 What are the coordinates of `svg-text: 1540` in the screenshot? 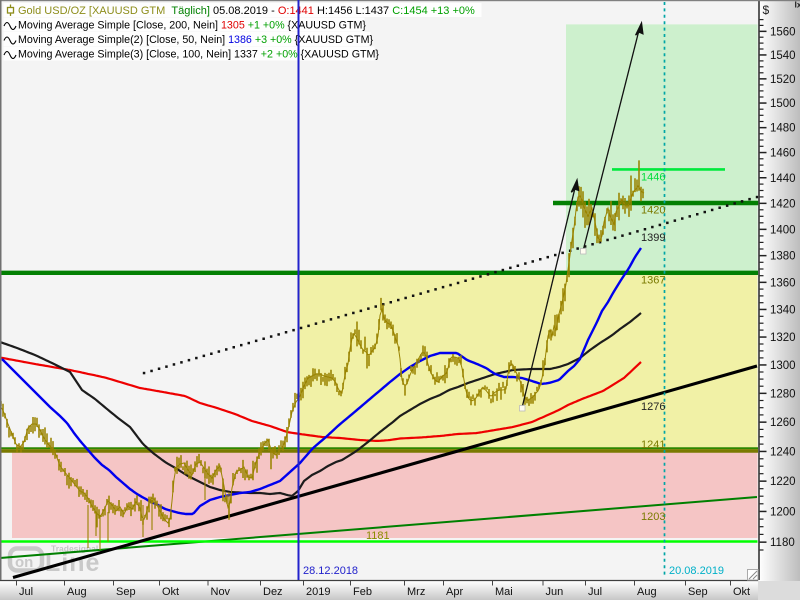 It's located at (783, 56).